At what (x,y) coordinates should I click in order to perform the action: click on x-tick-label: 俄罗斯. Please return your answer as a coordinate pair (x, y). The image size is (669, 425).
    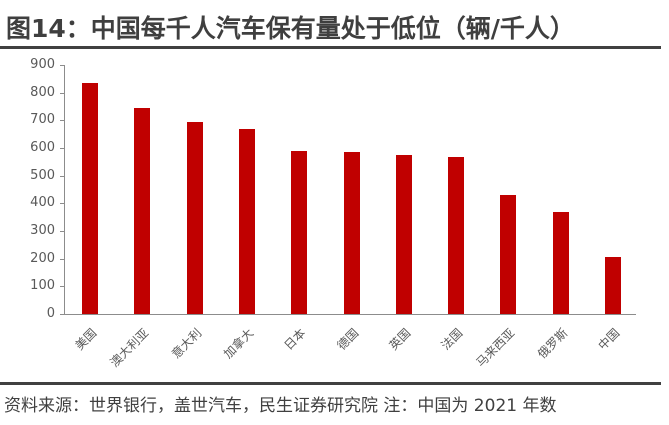
    Looking at the image, I should click on (552, 343).